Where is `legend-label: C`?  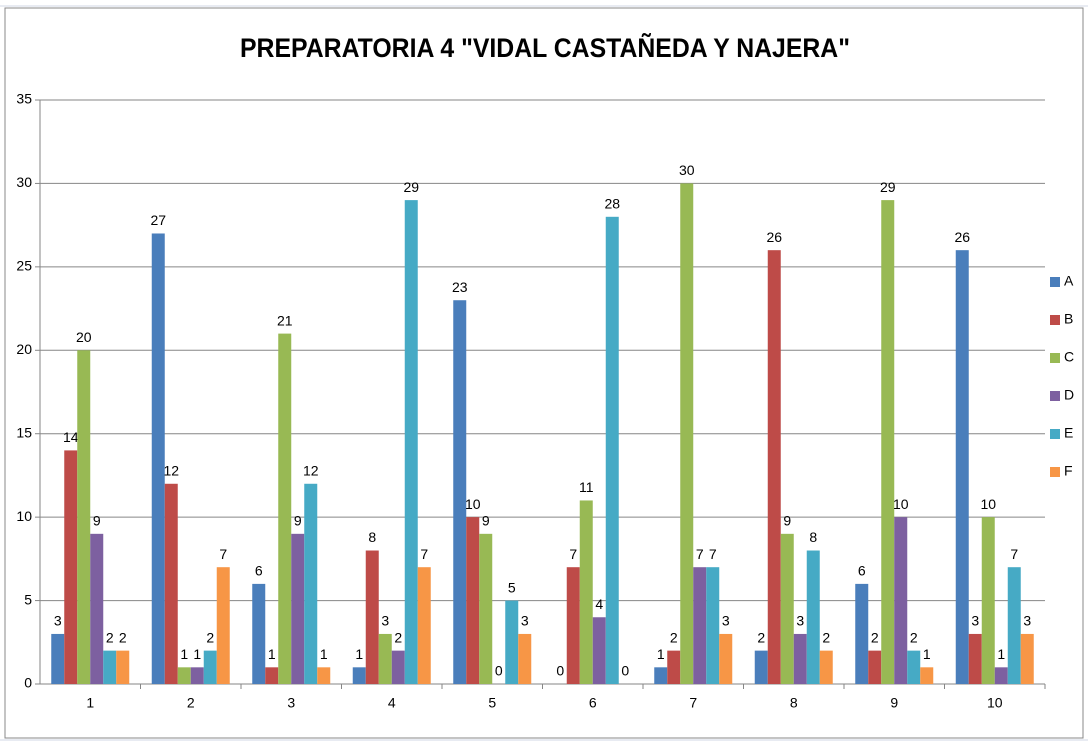 legend-label: C is located at coordinates (1069, 357).